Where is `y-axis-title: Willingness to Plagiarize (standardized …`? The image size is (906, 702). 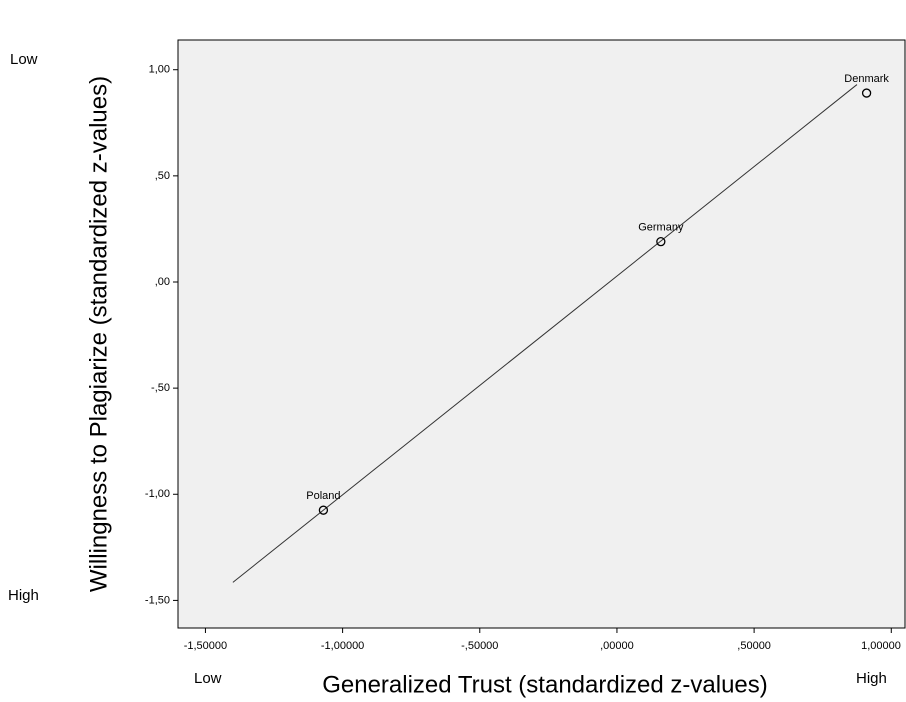
y-axis-title: Willingness to Plagiarize (standardized … is located at coordinates (98, 334).